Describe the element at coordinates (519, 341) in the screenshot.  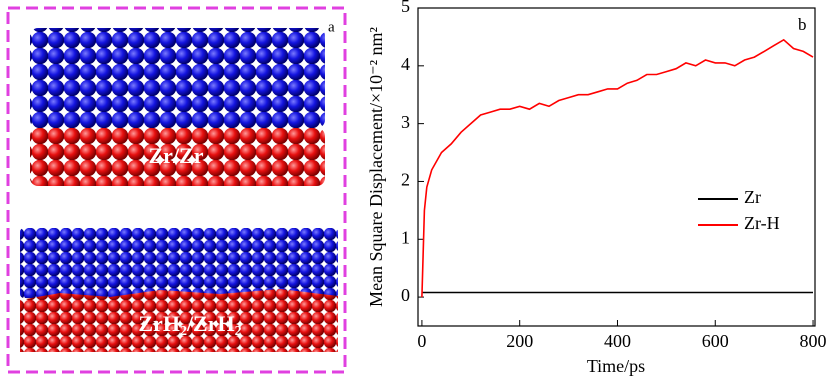
I see `x-tick-label: 200` at that location.